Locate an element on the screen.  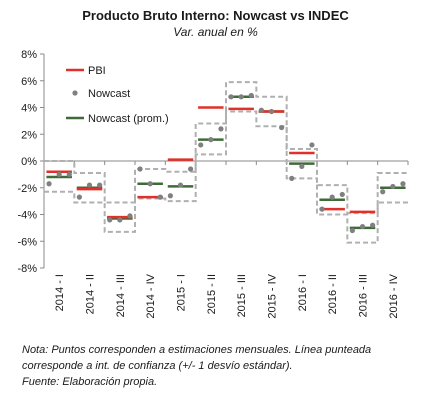
x-tick-label: 2016 - IV is located at coordinates (394, 295).